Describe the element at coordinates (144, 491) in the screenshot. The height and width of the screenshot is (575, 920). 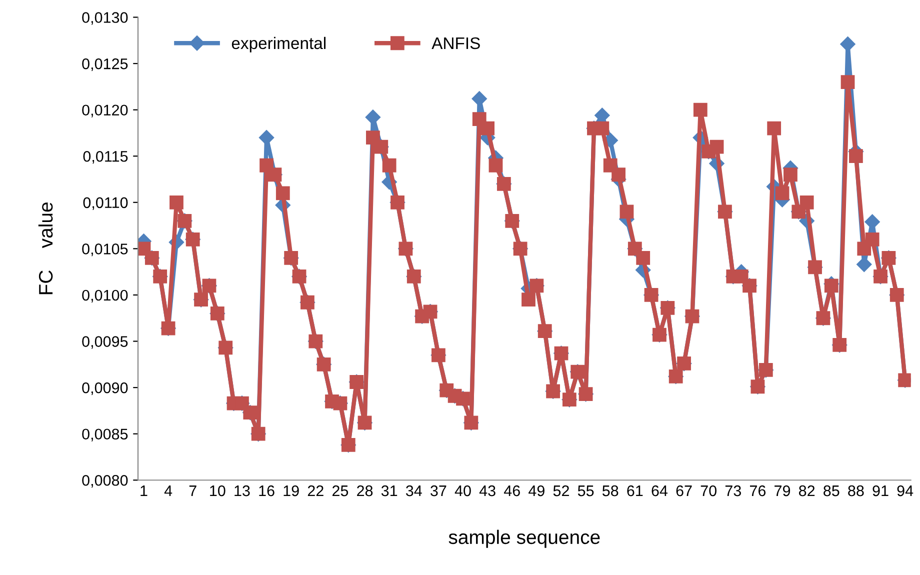
I see `x-tick-label: 1` at that location.